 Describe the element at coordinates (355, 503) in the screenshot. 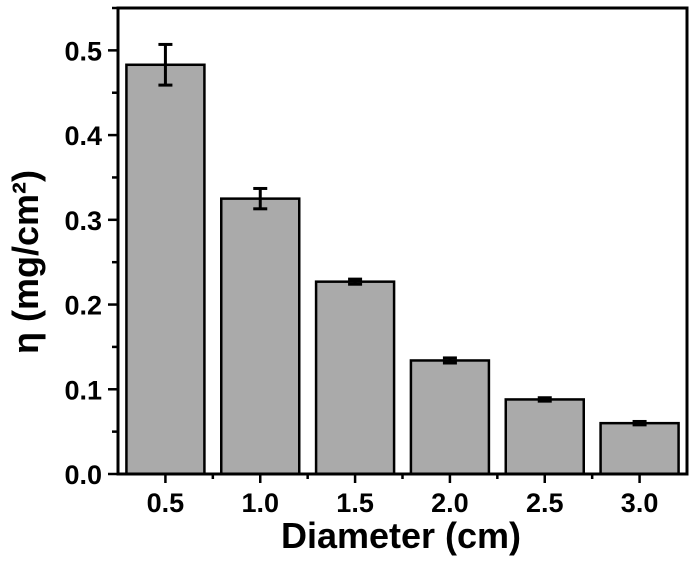

I see `x-tick-label-2: 1.5` at that location.